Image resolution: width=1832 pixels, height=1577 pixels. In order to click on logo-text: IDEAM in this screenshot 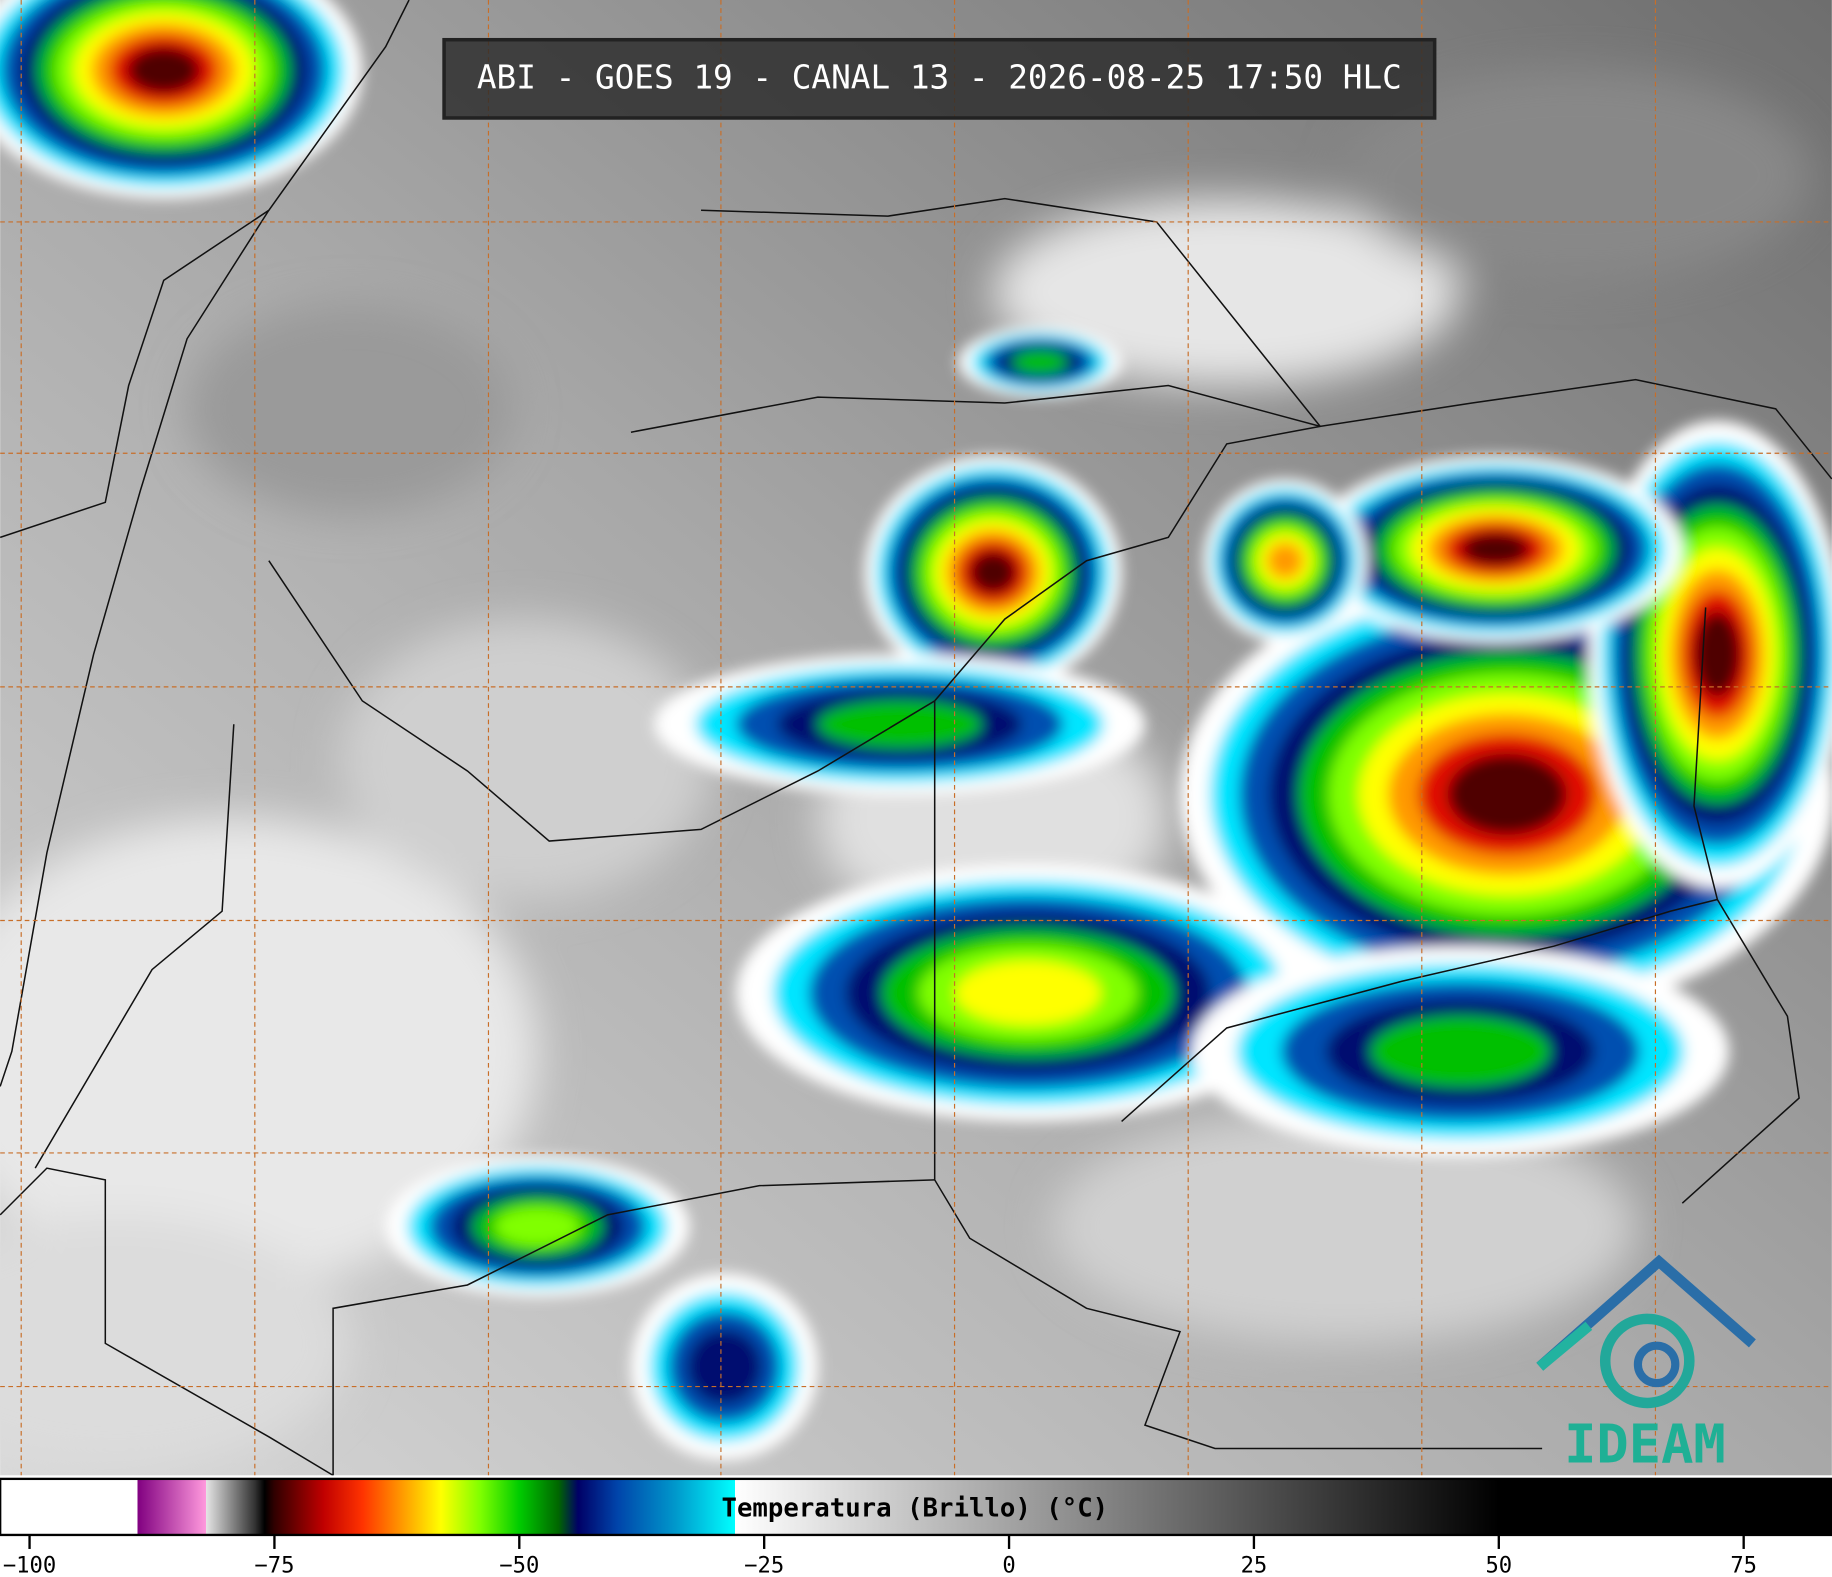, I will do `click(1645, 1444)`.